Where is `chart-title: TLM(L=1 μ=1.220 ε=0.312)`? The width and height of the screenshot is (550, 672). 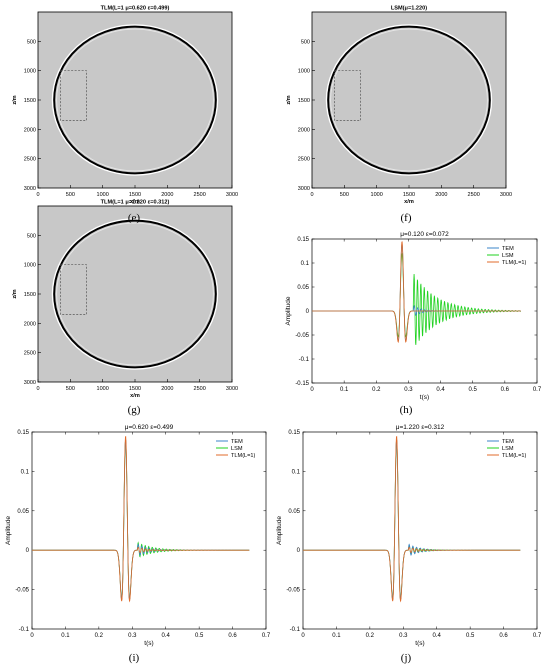 chart-title: TLM(L=1 μ=1.220 ε=0.312) is located at coordinates (135, 203).